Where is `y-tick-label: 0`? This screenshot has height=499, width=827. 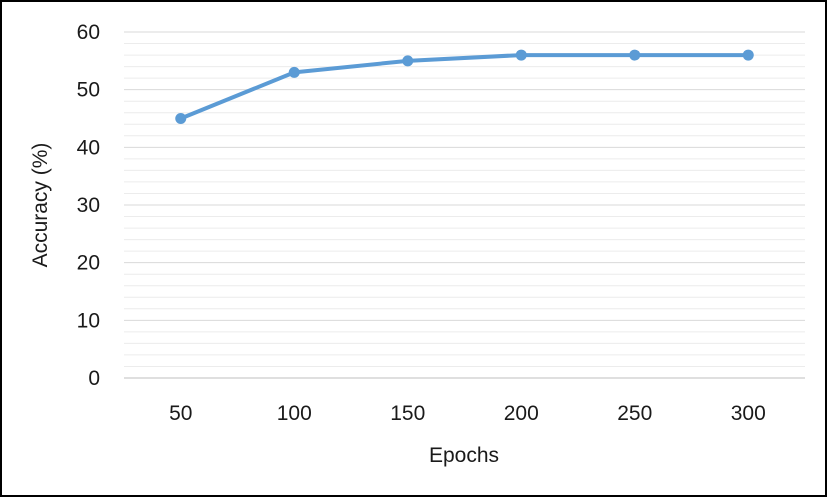 y-tick-label: 0 is located at coordinates (94, 378).